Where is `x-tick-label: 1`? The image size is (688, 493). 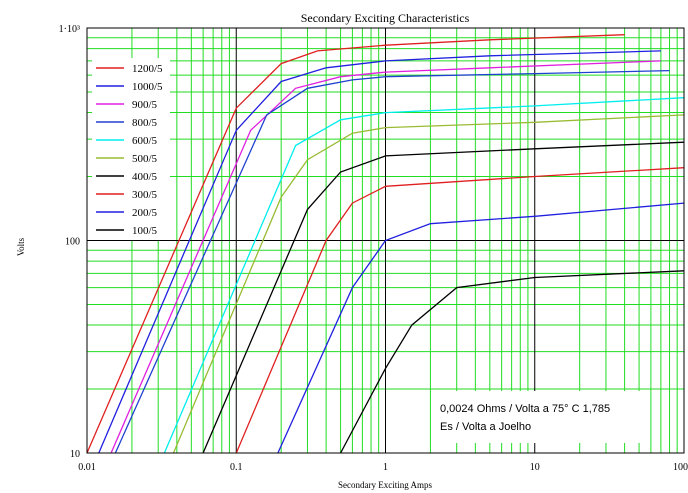
x-tick-label: 1 is located at coordinates (385, 467).